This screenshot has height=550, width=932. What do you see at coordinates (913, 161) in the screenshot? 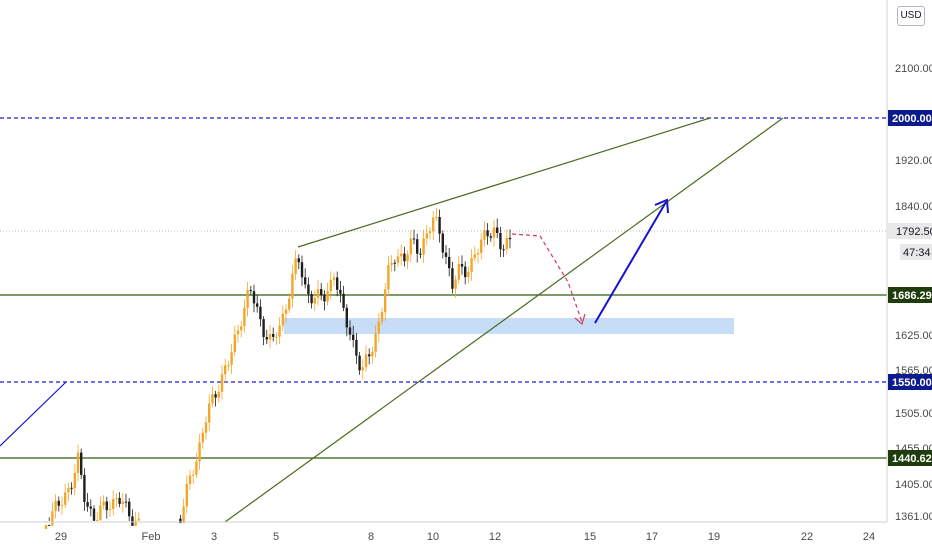
I see `y-tick-label: 1920.00` at bounding box center [913, 161].